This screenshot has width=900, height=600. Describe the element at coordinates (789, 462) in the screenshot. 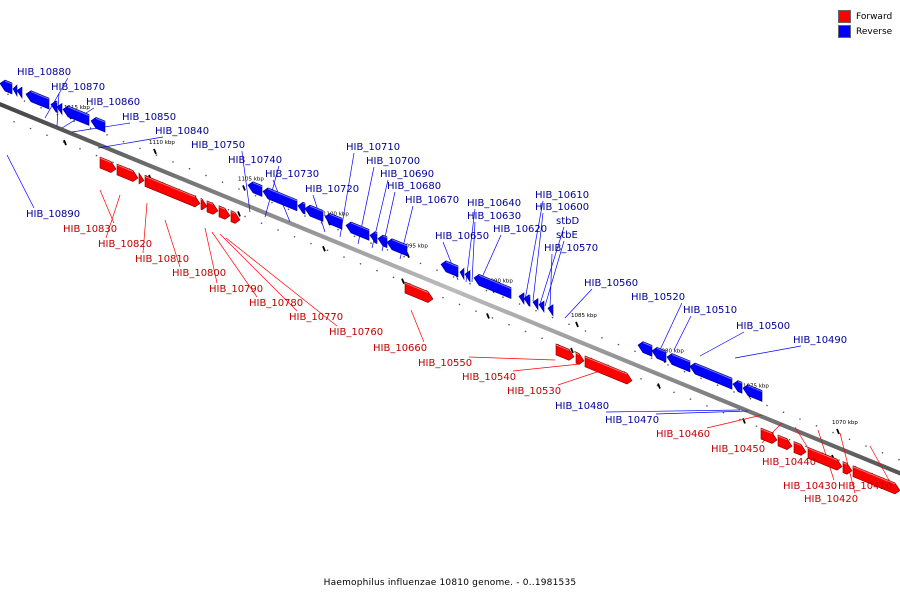

I see `forward-gene-label: HIB_10440` at that location.